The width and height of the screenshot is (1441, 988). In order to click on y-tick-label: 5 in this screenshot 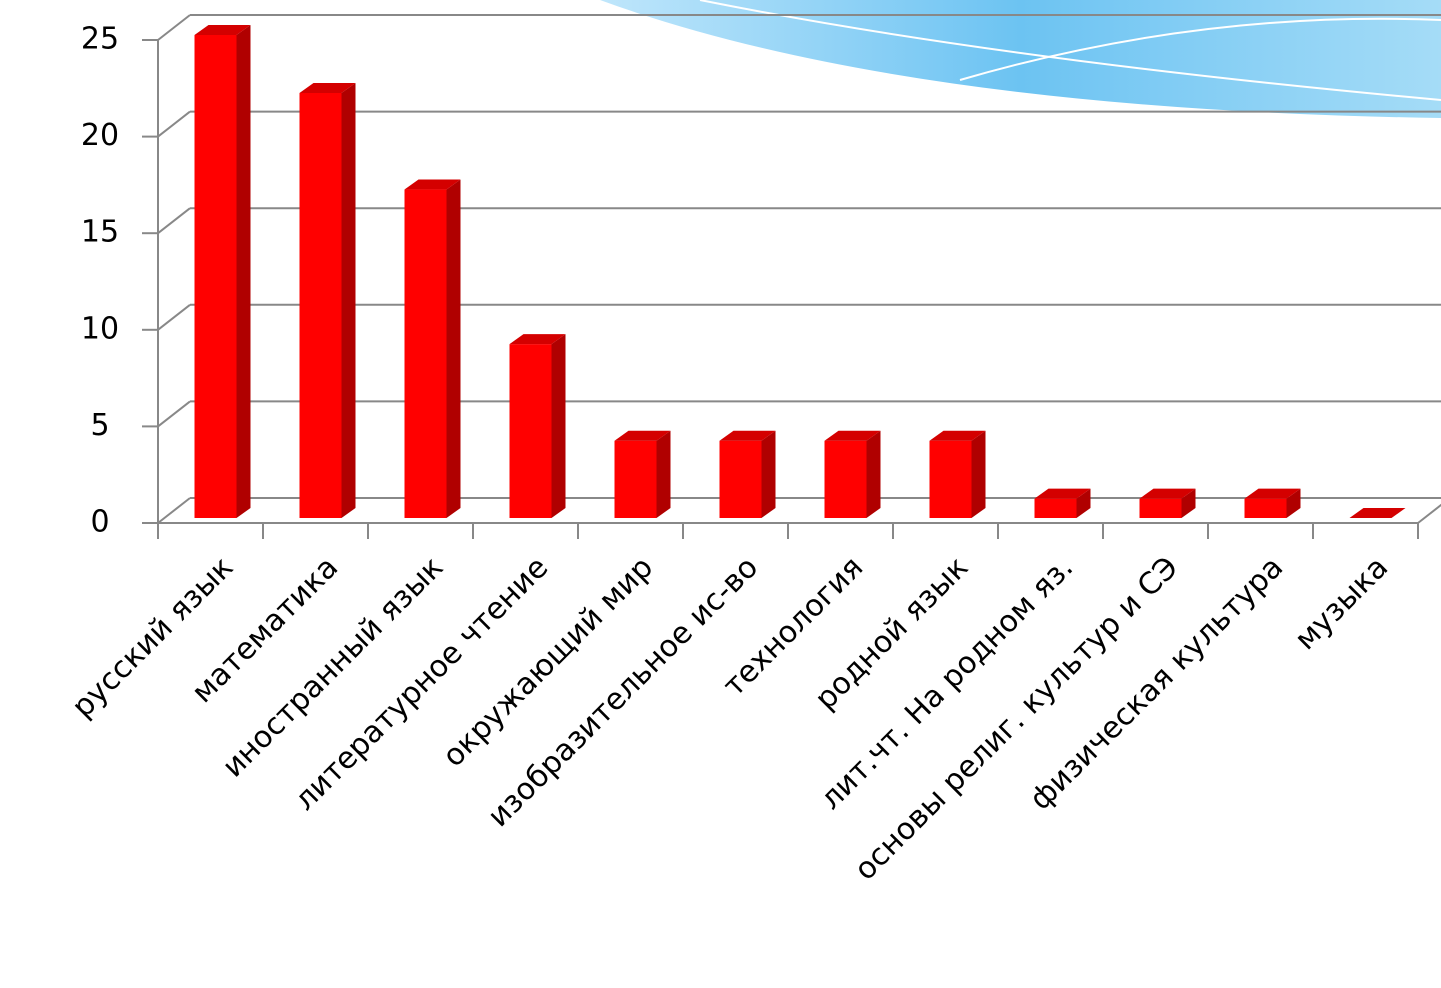, I will do `click(99, 425)`.